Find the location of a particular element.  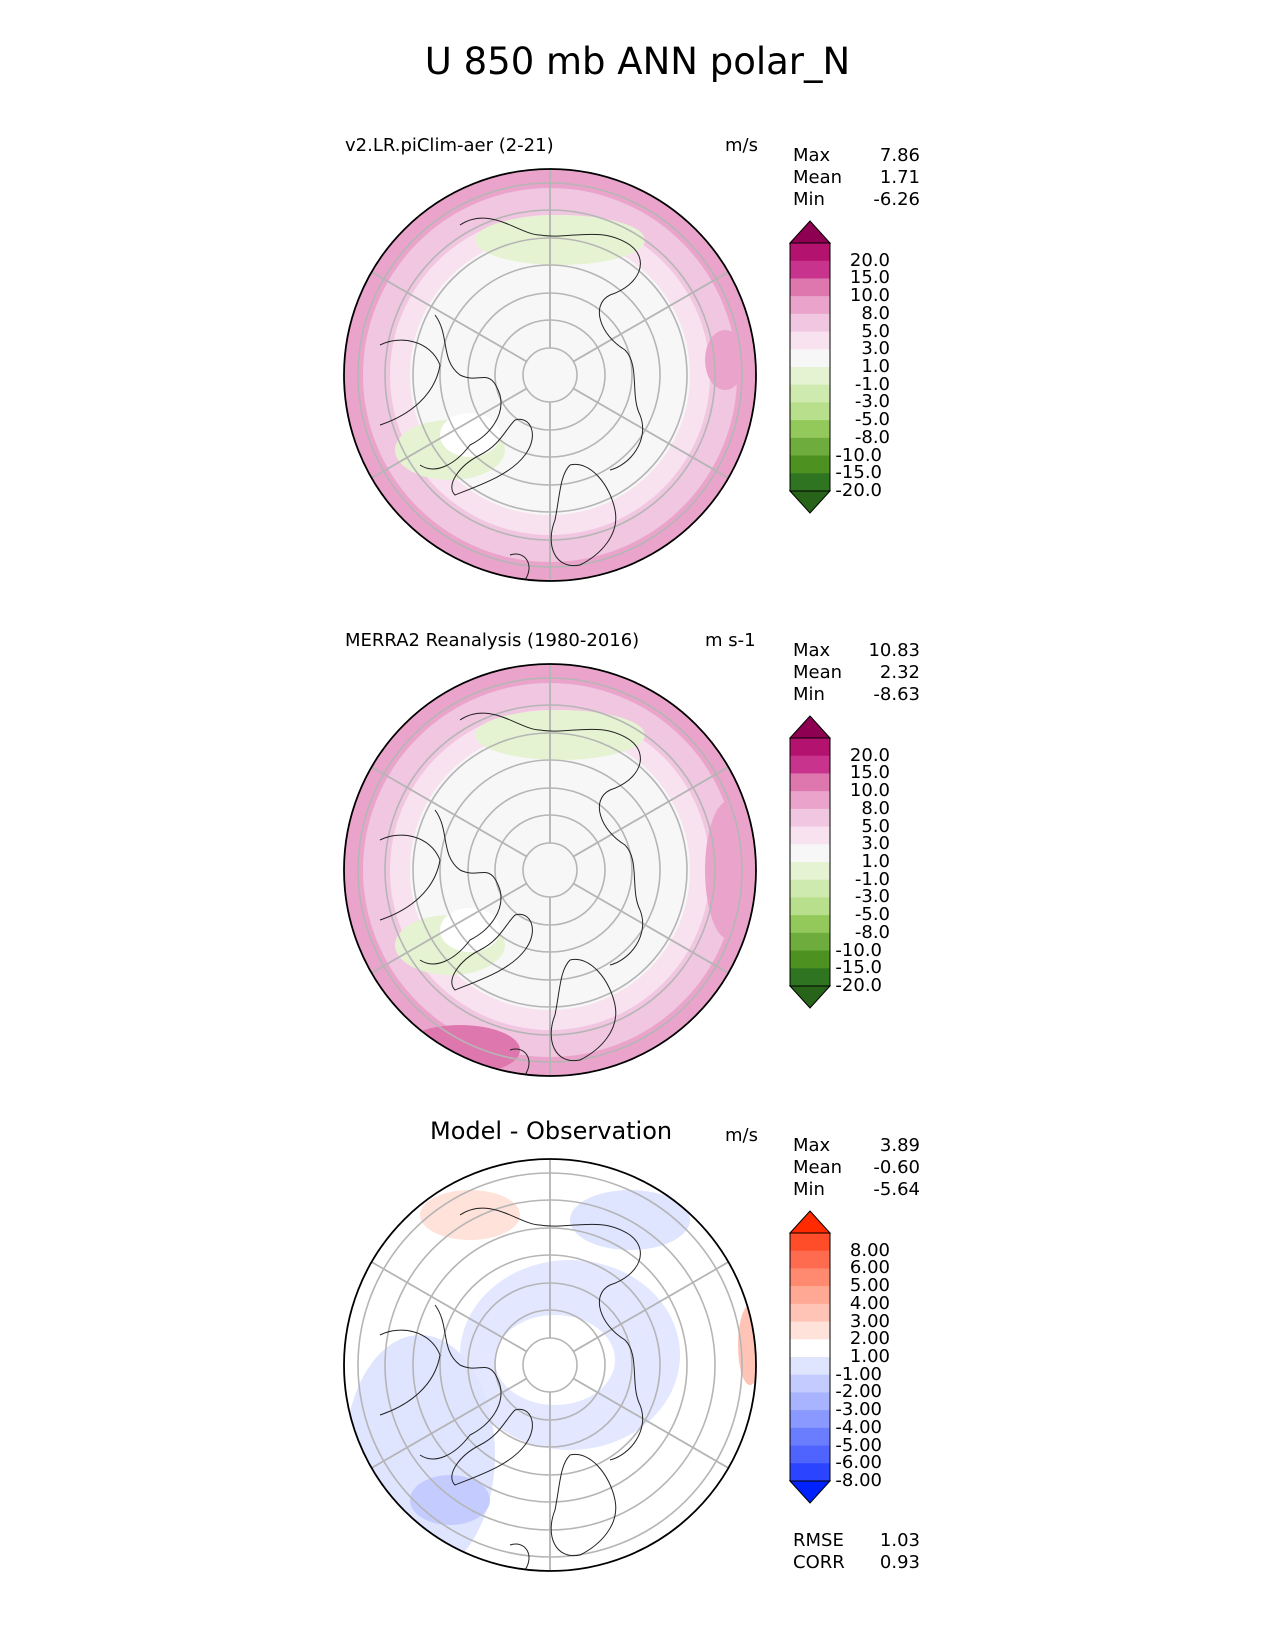

field-negative-region is located at coordinates (450, 1500).